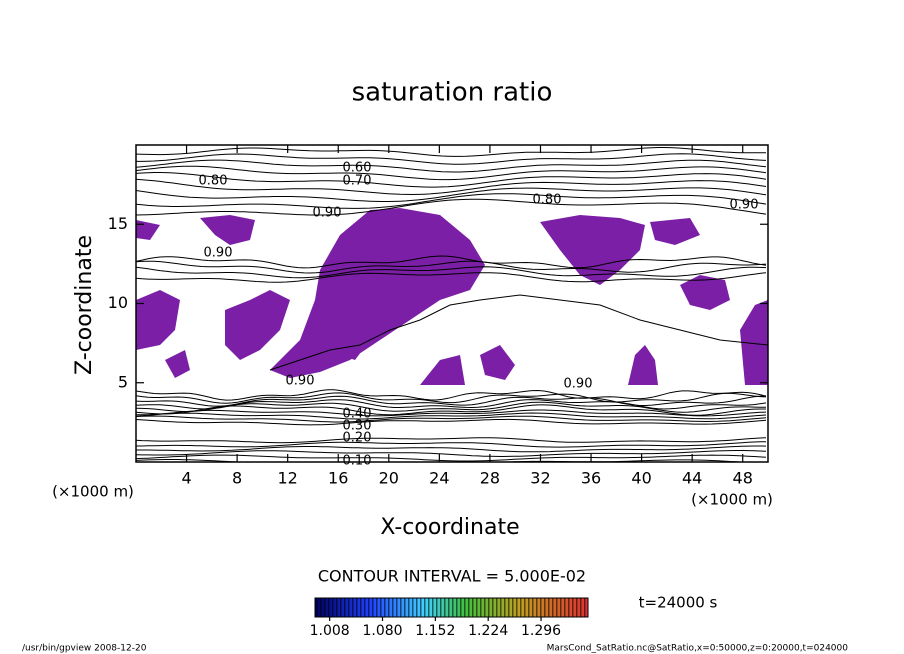 The width and height of the screenshot is (904, 654). I want to click on contour-label: 0.10, so click(357, 461).